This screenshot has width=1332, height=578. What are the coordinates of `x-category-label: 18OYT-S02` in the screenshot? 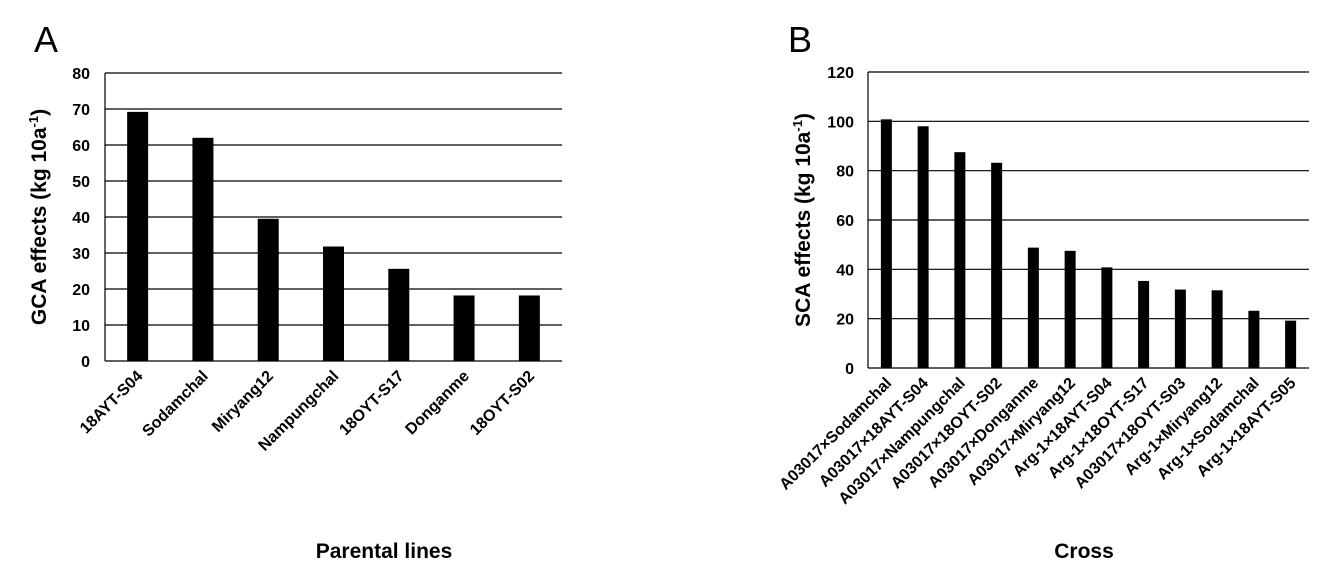 It's located at (502, 403).